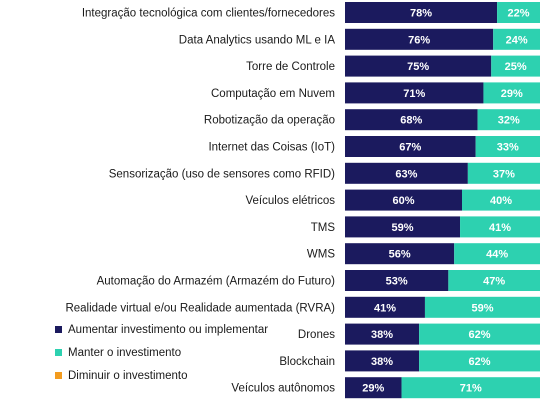  Describe the element at coordinates (273, 94) in the screenshot. I see `category-label: Computação em Nuvem` at that location.